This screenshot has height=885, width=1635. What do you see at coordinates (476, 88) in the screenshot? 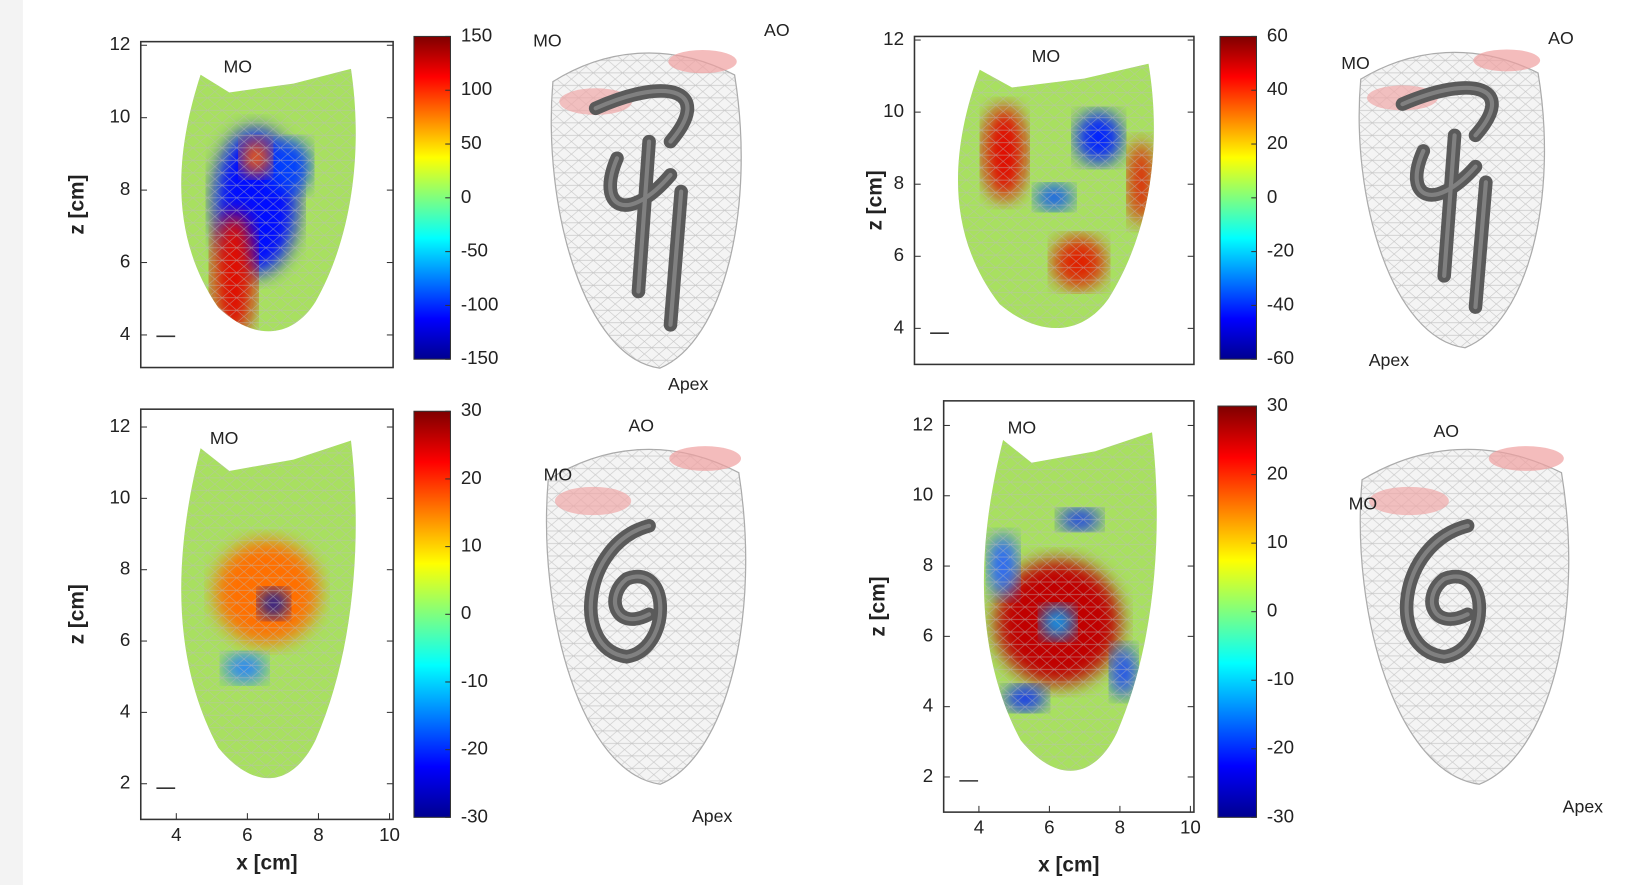
I see `colorbar-tick-label: 100` at bounding box center [476, 88].